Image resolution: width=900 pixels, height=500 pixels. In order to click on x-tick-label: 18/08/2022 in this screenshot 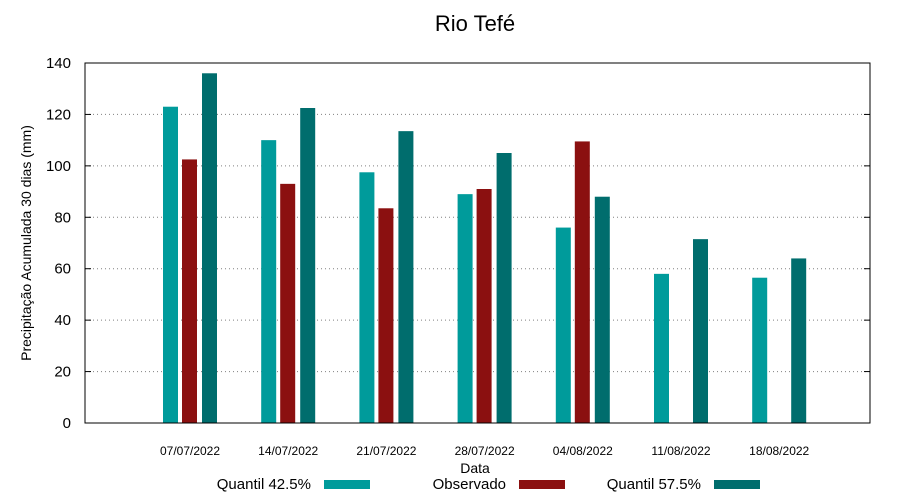, I will do `click(779, 451)`.